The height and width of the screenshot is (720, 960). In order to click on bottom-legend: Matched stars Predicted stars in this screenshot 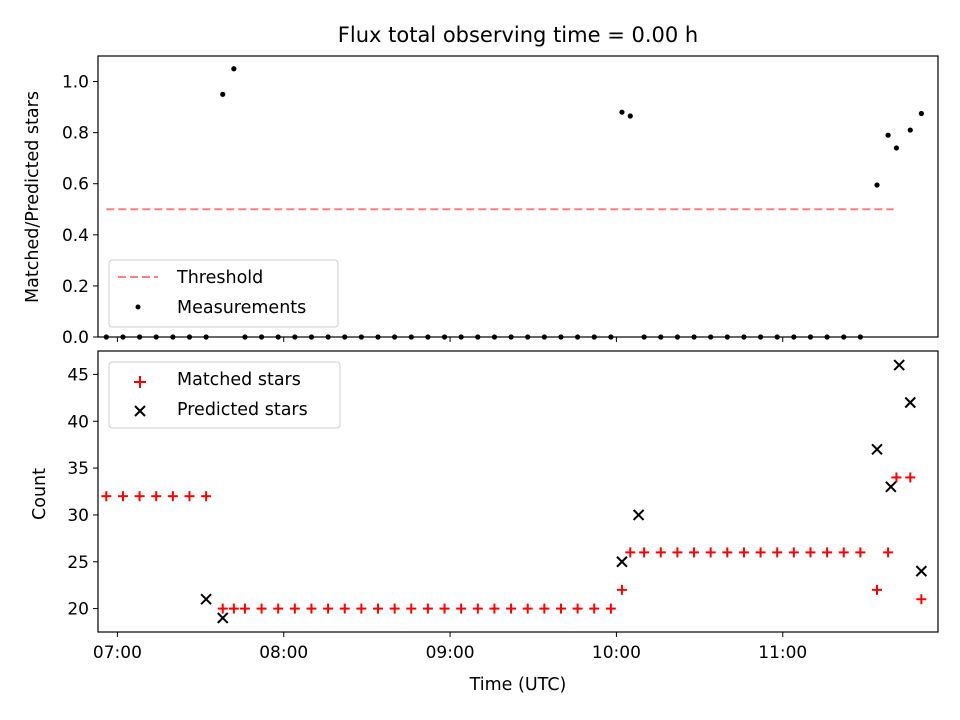, I will do `click(224, 395)`.